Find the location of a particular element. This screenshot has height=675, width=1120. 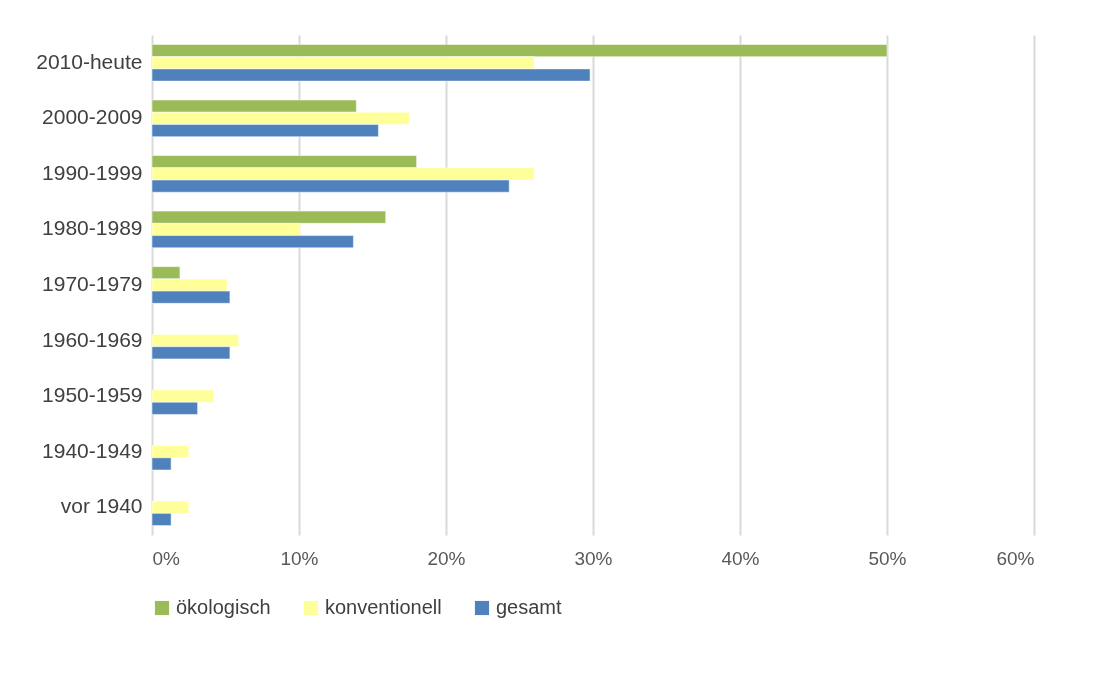

y-tick-label: 1980-1989 is located at coordinates (92, 228).